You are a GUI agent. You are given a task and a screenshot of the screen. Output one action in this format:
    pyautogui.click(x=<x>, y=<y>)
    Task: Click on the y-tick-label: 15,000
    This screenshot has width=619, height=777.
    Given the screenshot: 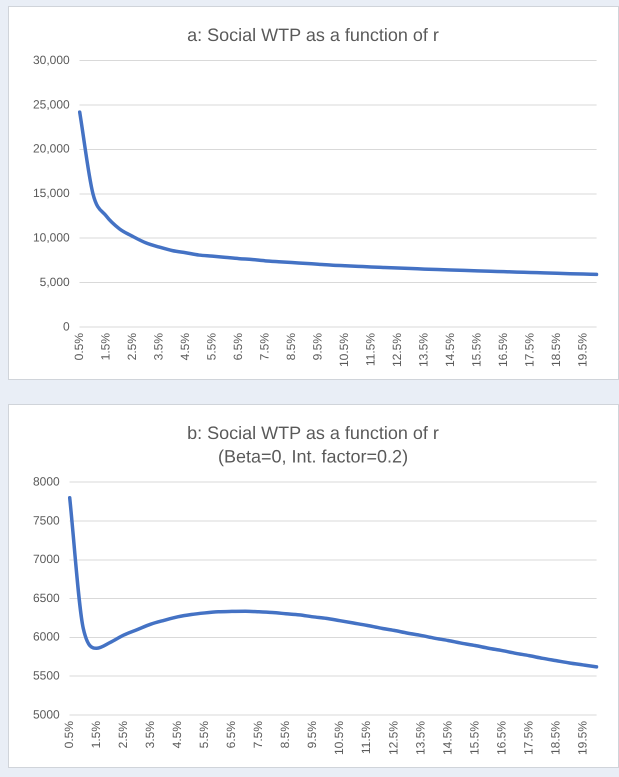 What is the action you would take?
    pyautogui.click(x=51, y=193)
    